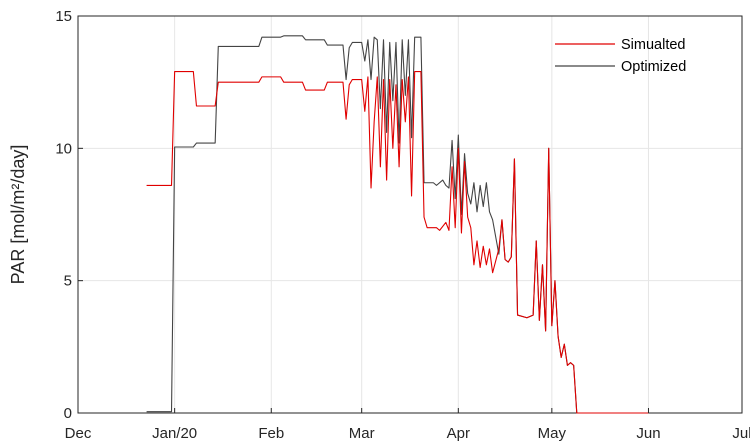 Image resolution: width=750 pixels, height=444 pixels. What do you see at coordinates (552, 433) in the screenshot?
I see `x-tick-label: May` at bounding box center [552, 433].